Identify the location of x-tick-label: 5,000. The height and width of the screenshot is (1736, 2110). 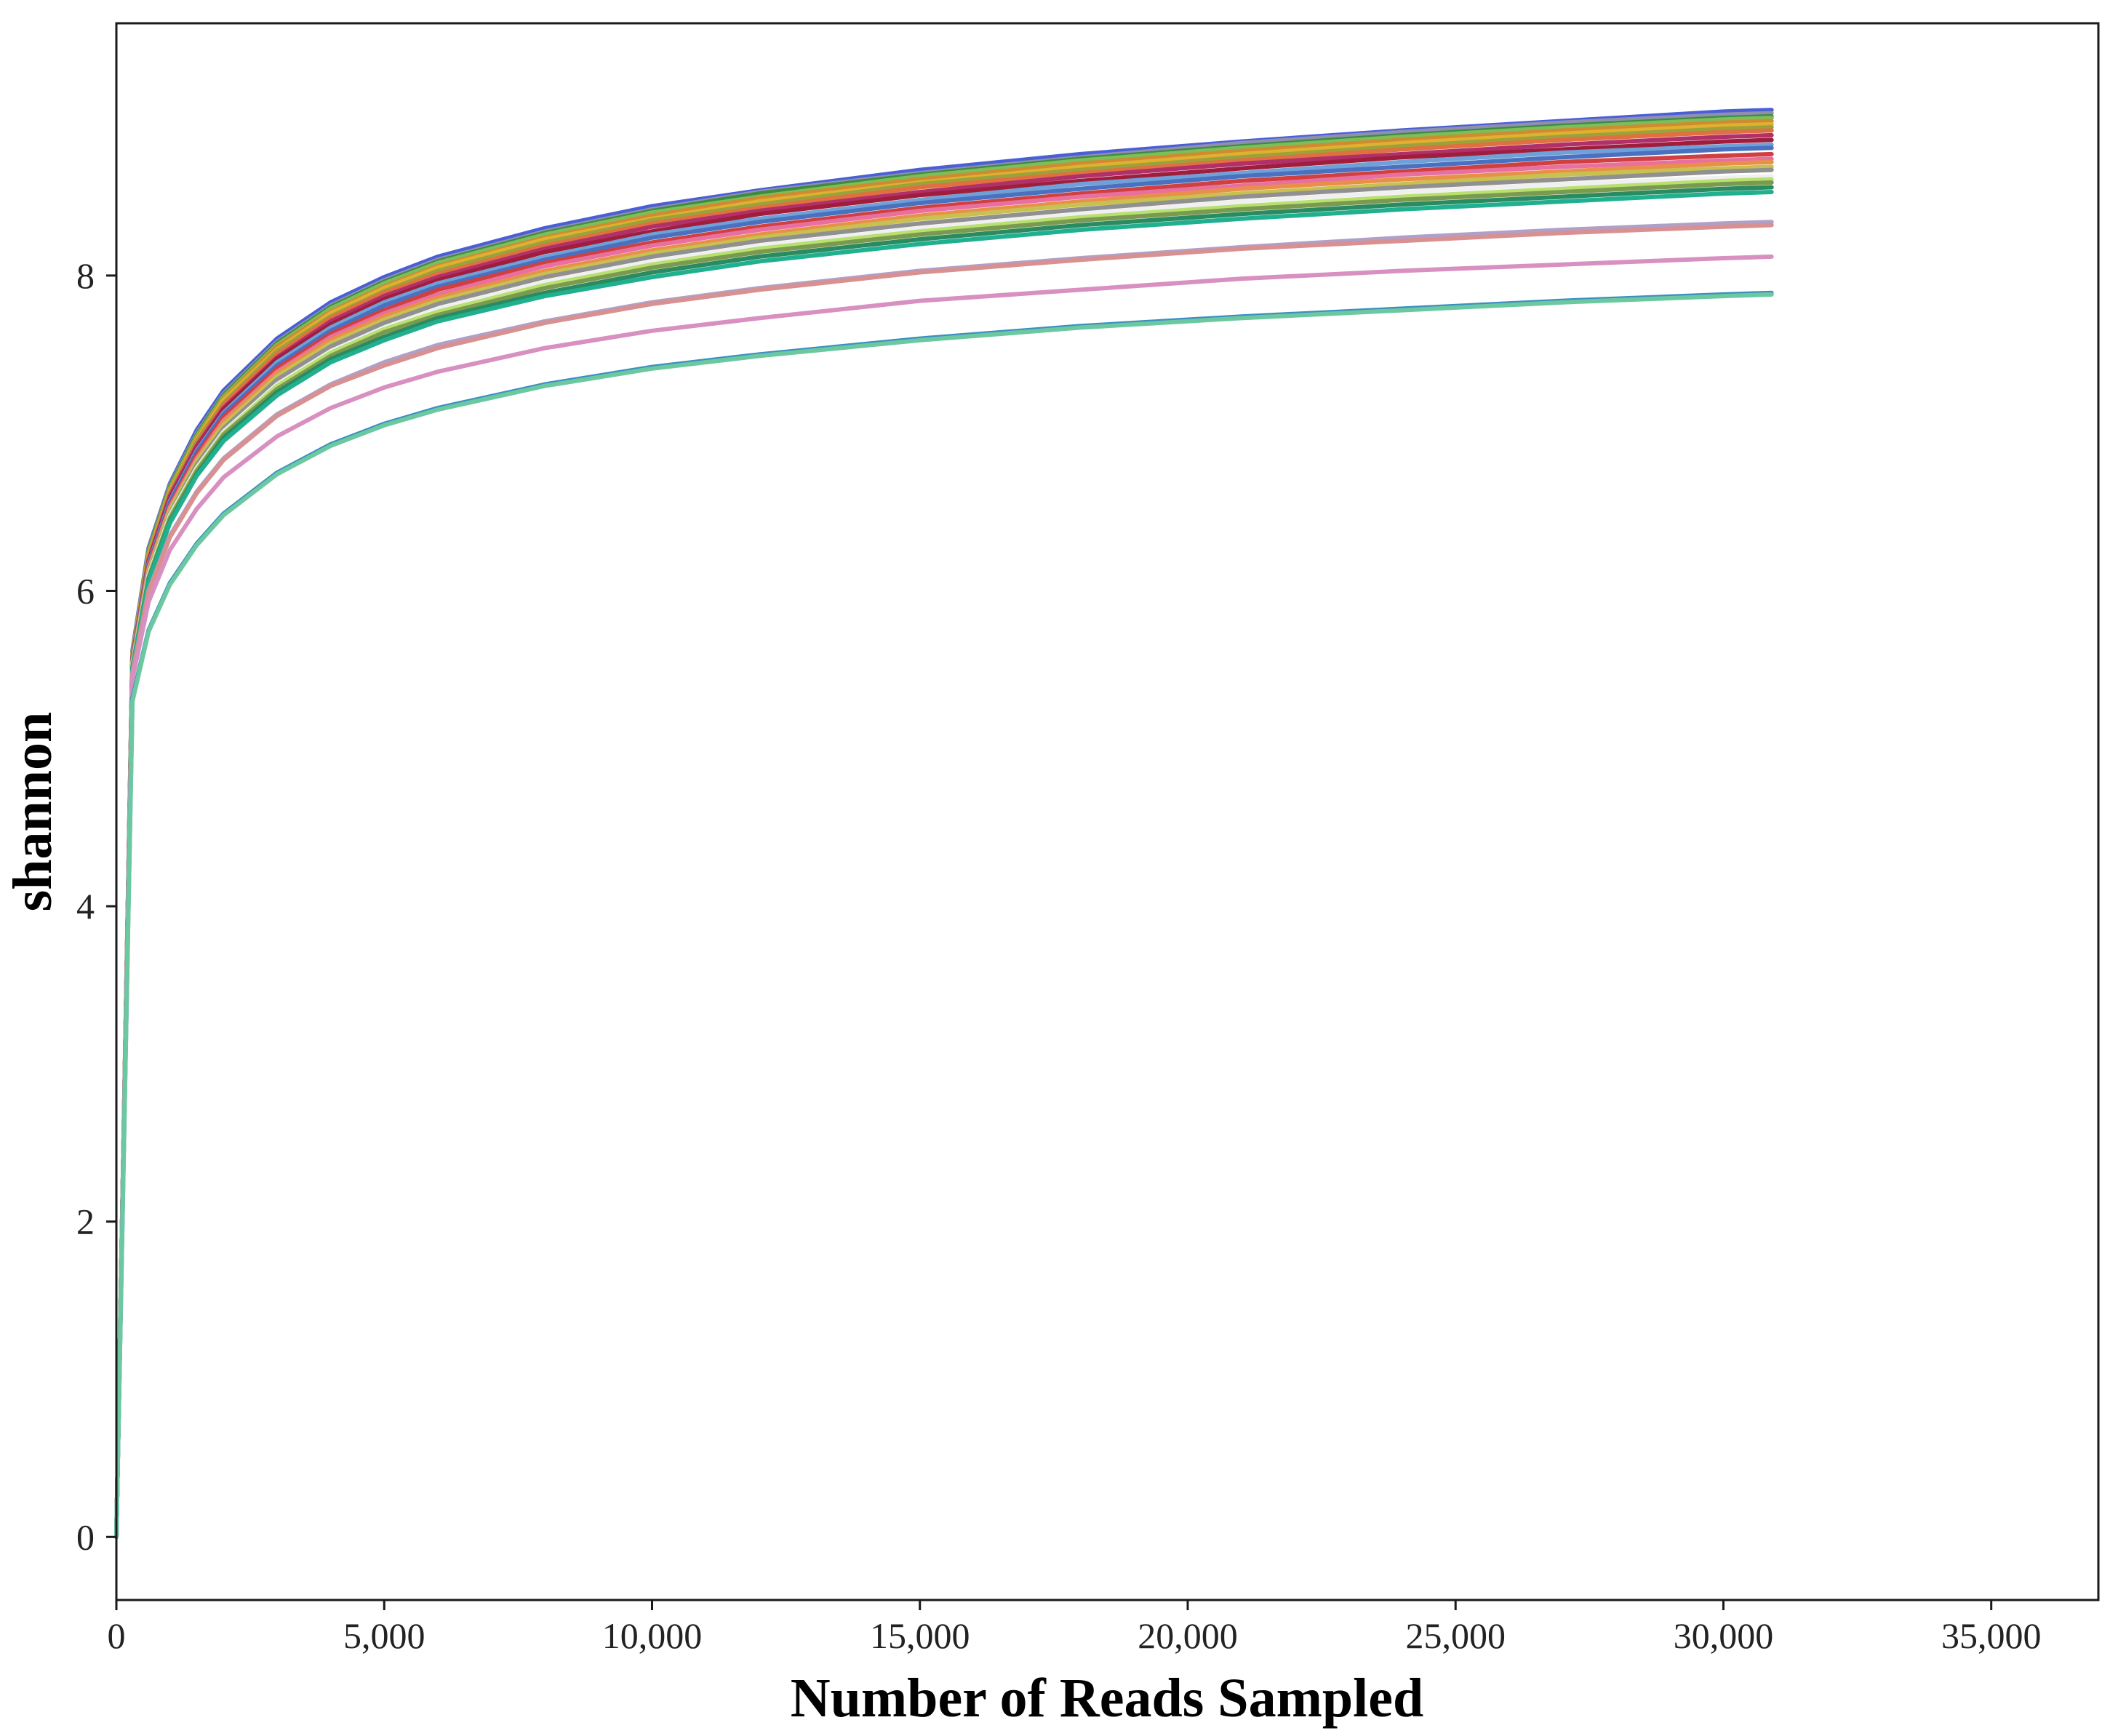
(384, 1635).